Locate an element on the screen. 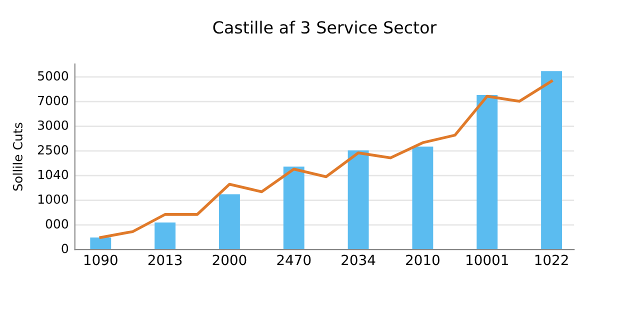 The height and width of the screenshot is (320, 624). x-tick-label: 2000 is located at coordinates (229, 260).